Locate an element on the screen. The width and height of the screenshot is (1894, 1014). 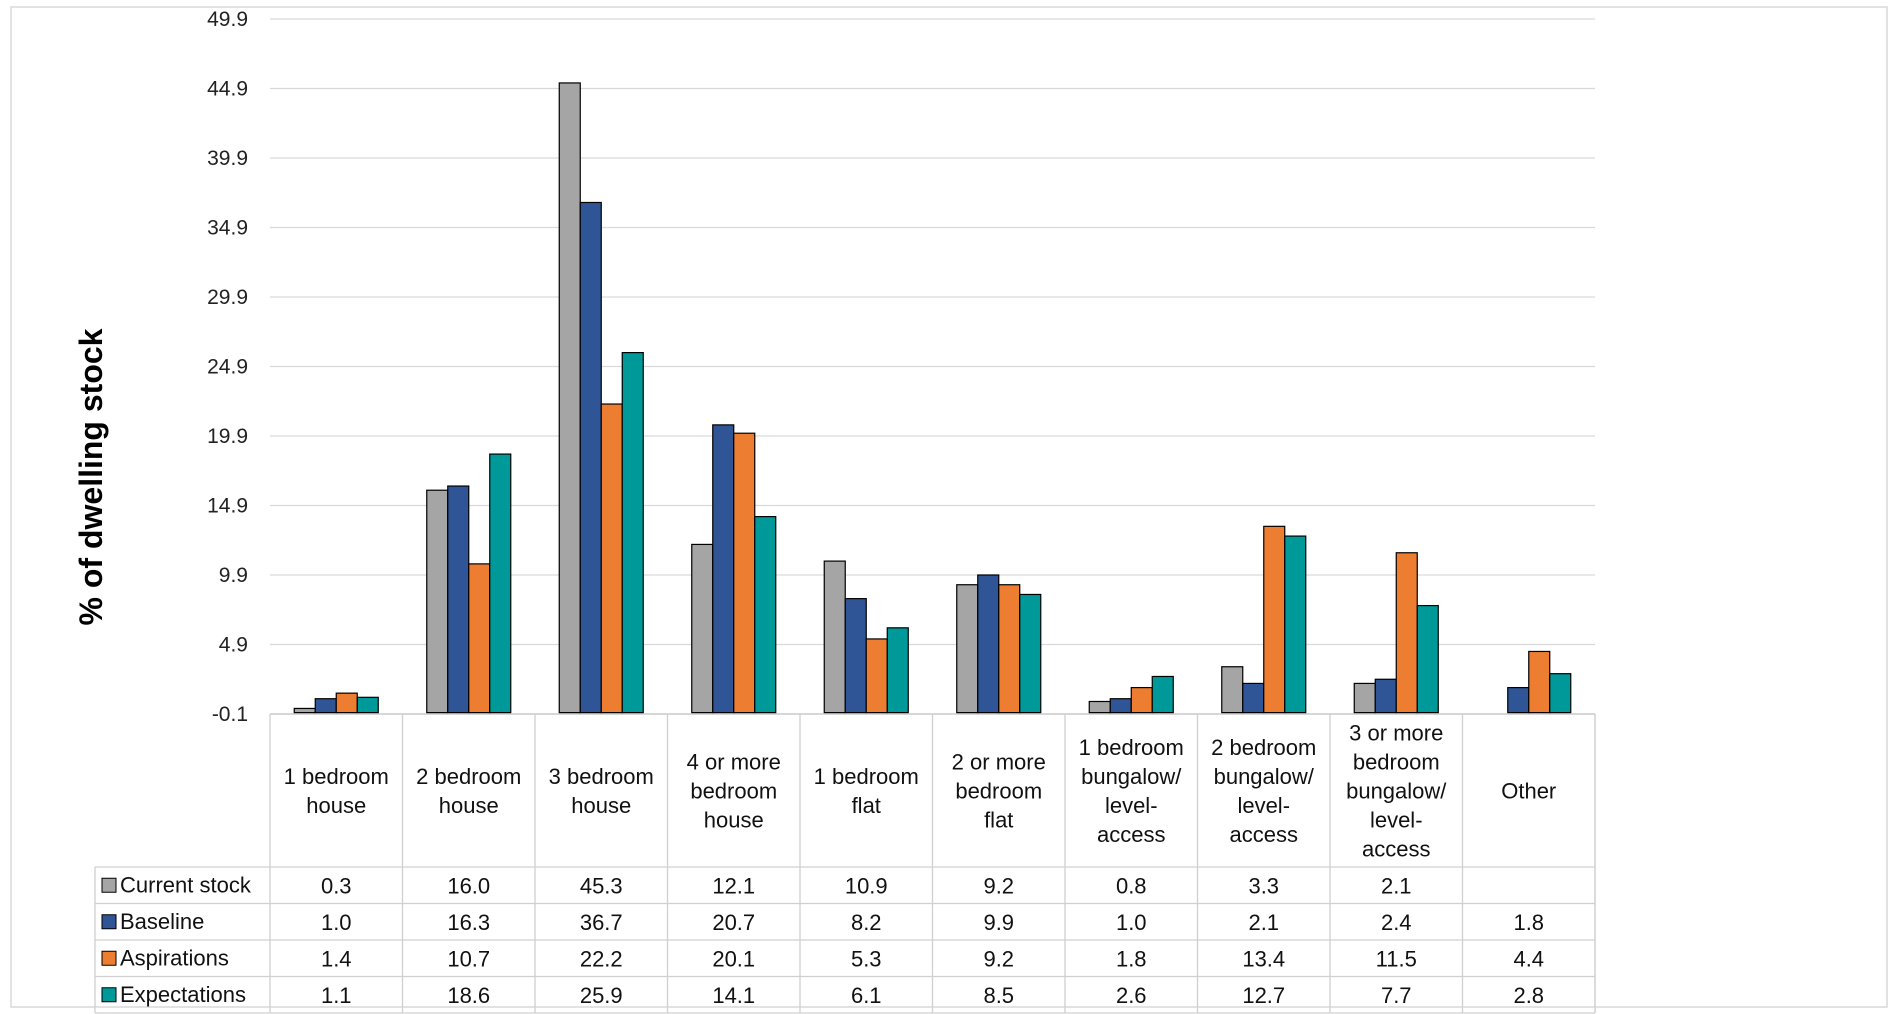
data-label: 10.9 is located at coordinates (866, 885).